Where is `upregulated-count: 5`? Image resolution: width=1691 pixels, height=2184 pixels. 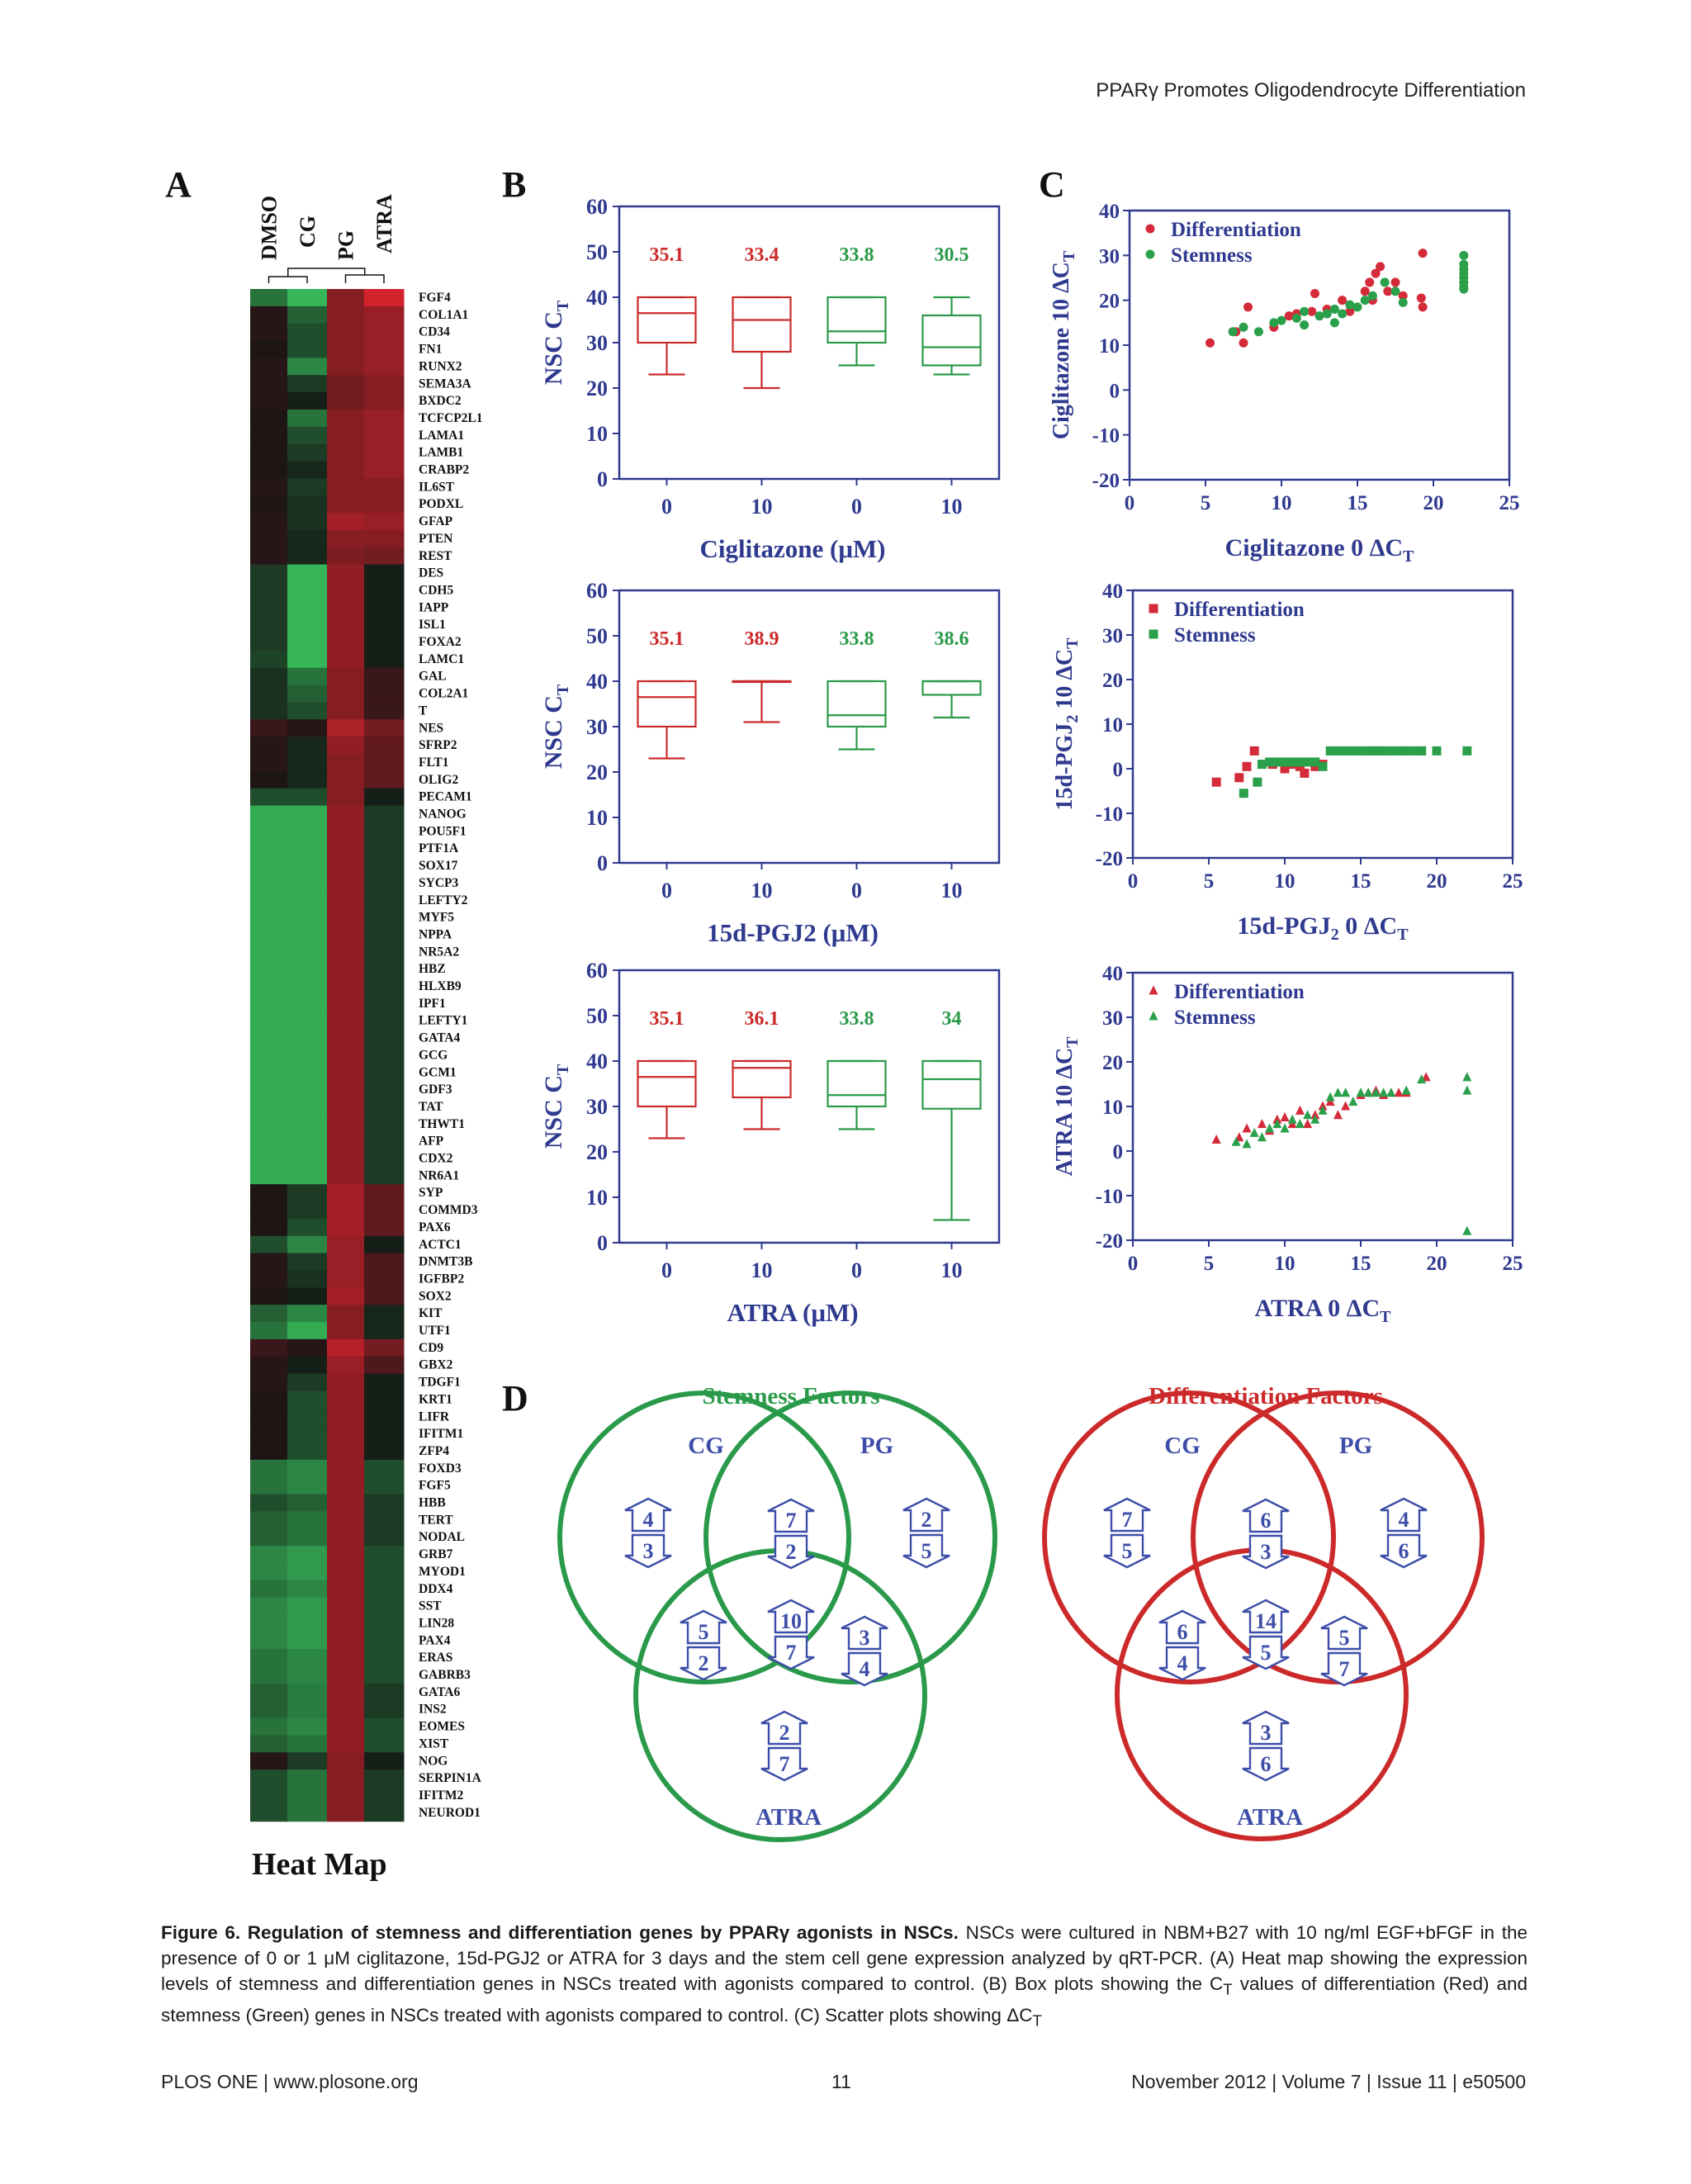
upregulated-count: 5 is located at coordinates (704, 1632).